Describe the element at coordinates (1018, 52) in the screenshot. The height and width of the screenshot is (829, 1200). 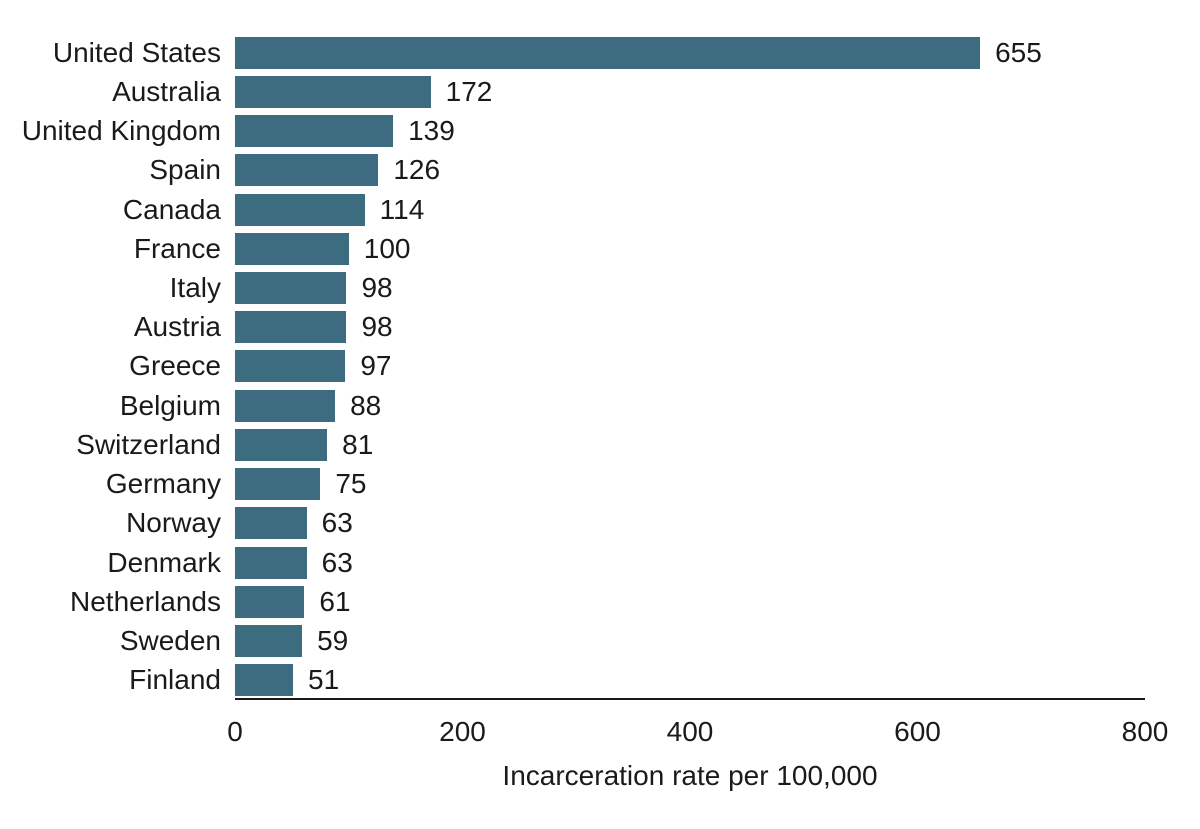
I see `value-label: 655` at that location.